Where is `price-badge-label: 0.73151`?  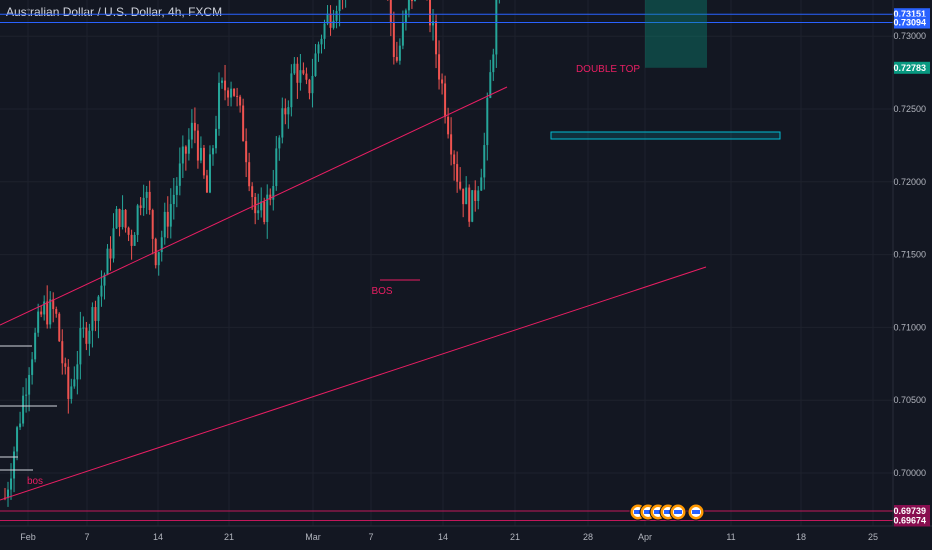 price-badge-label: 0.73151 is located at coordinates (909, 14).